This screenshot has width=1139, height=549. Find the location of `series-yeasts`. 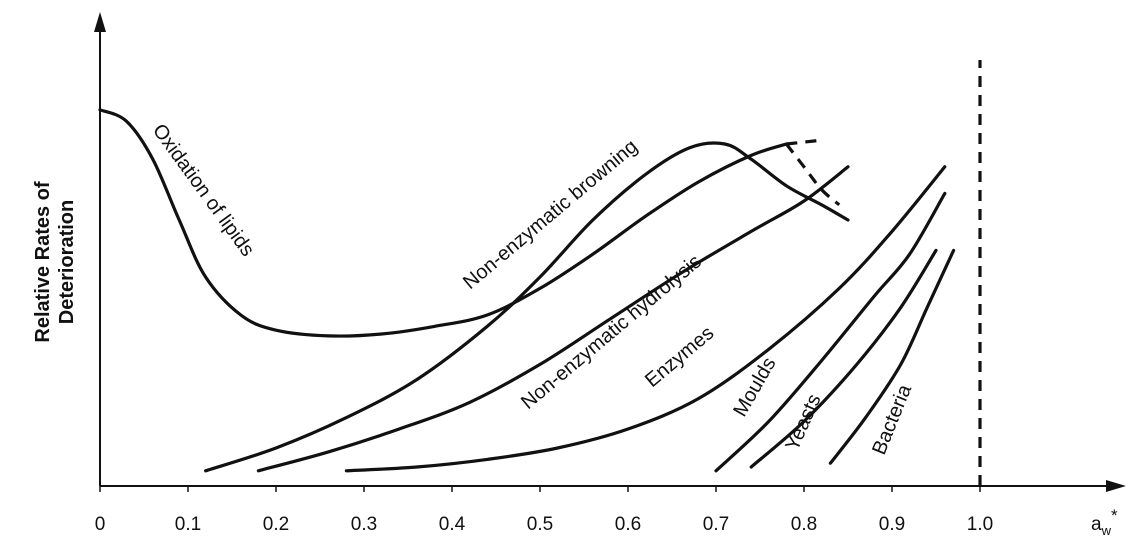

series-yeasts is located at coordinates (843, 358).